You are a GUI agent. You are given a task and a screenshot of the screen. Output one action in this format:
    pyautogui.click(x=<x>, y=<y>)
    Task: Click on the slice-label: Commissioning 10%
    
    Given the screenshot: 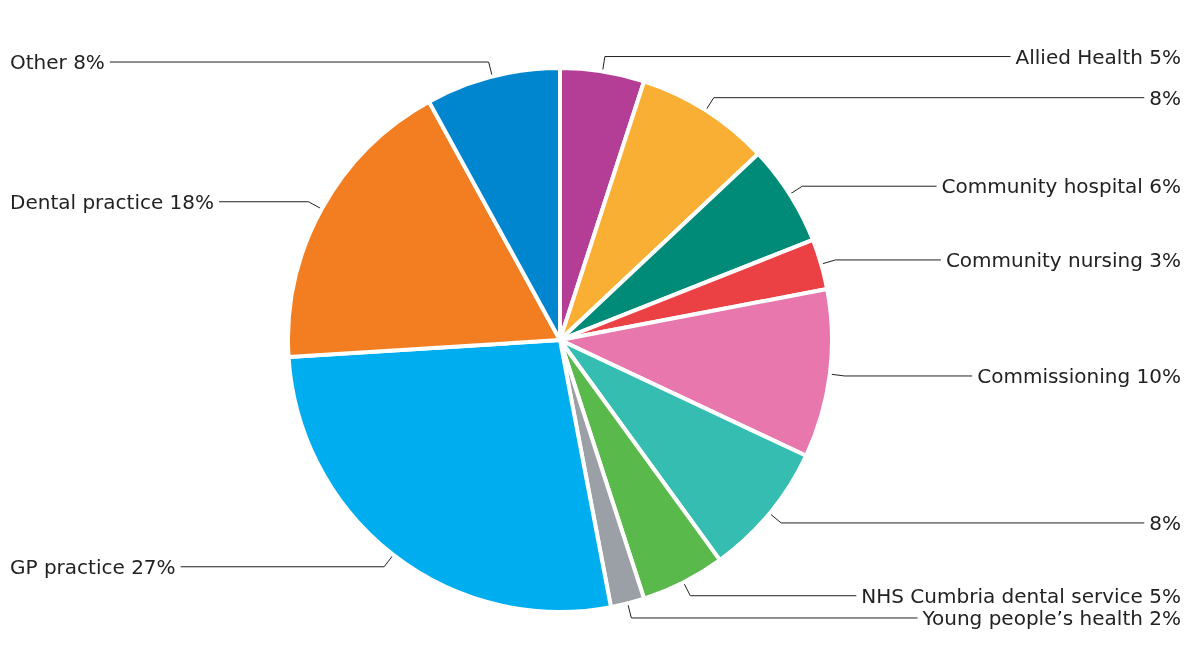 What is the action you would take?
    pyautogui.click(x=1079, y=375)
    